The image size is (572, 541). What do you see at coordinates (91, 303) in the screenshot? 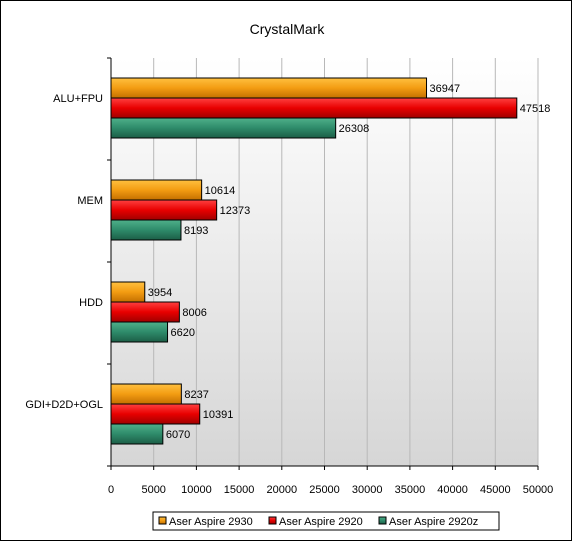
I see `category-label: HDD` at bounding box center [91, 303].